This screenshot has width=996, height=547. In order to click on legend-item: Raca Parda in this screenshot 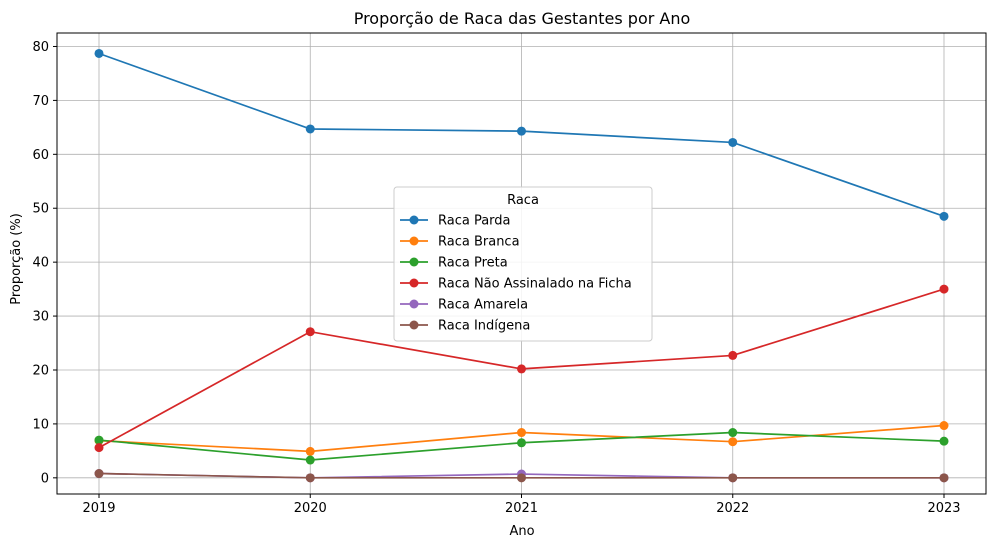, I will do `click(455, 221)`.